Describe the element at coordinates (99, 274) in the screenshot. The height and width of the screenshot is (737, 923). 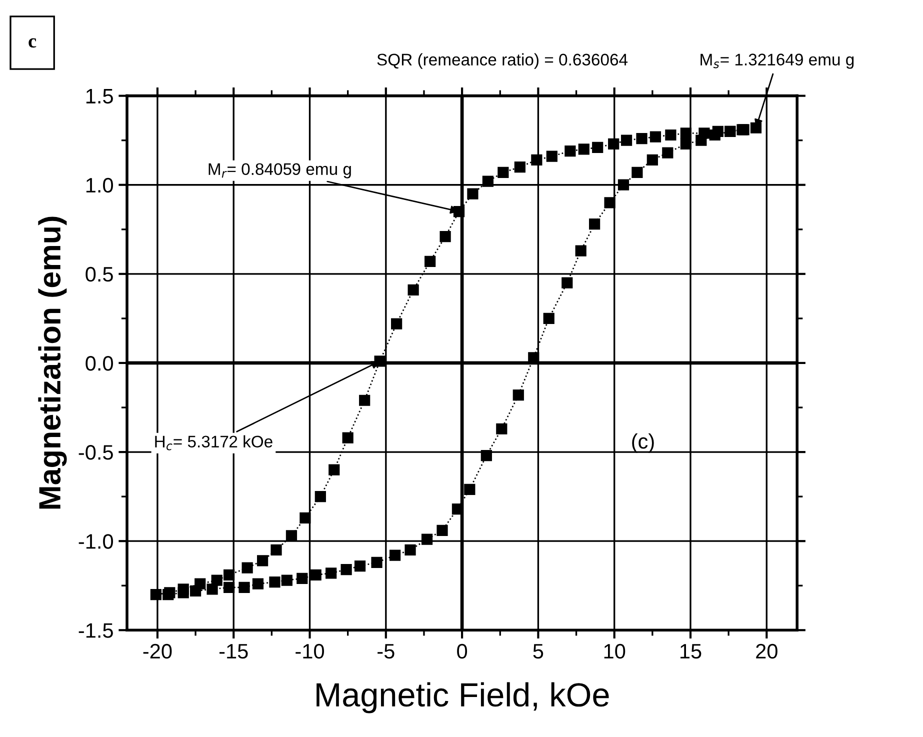
I see `y-tick-label: 0.5` at that location.